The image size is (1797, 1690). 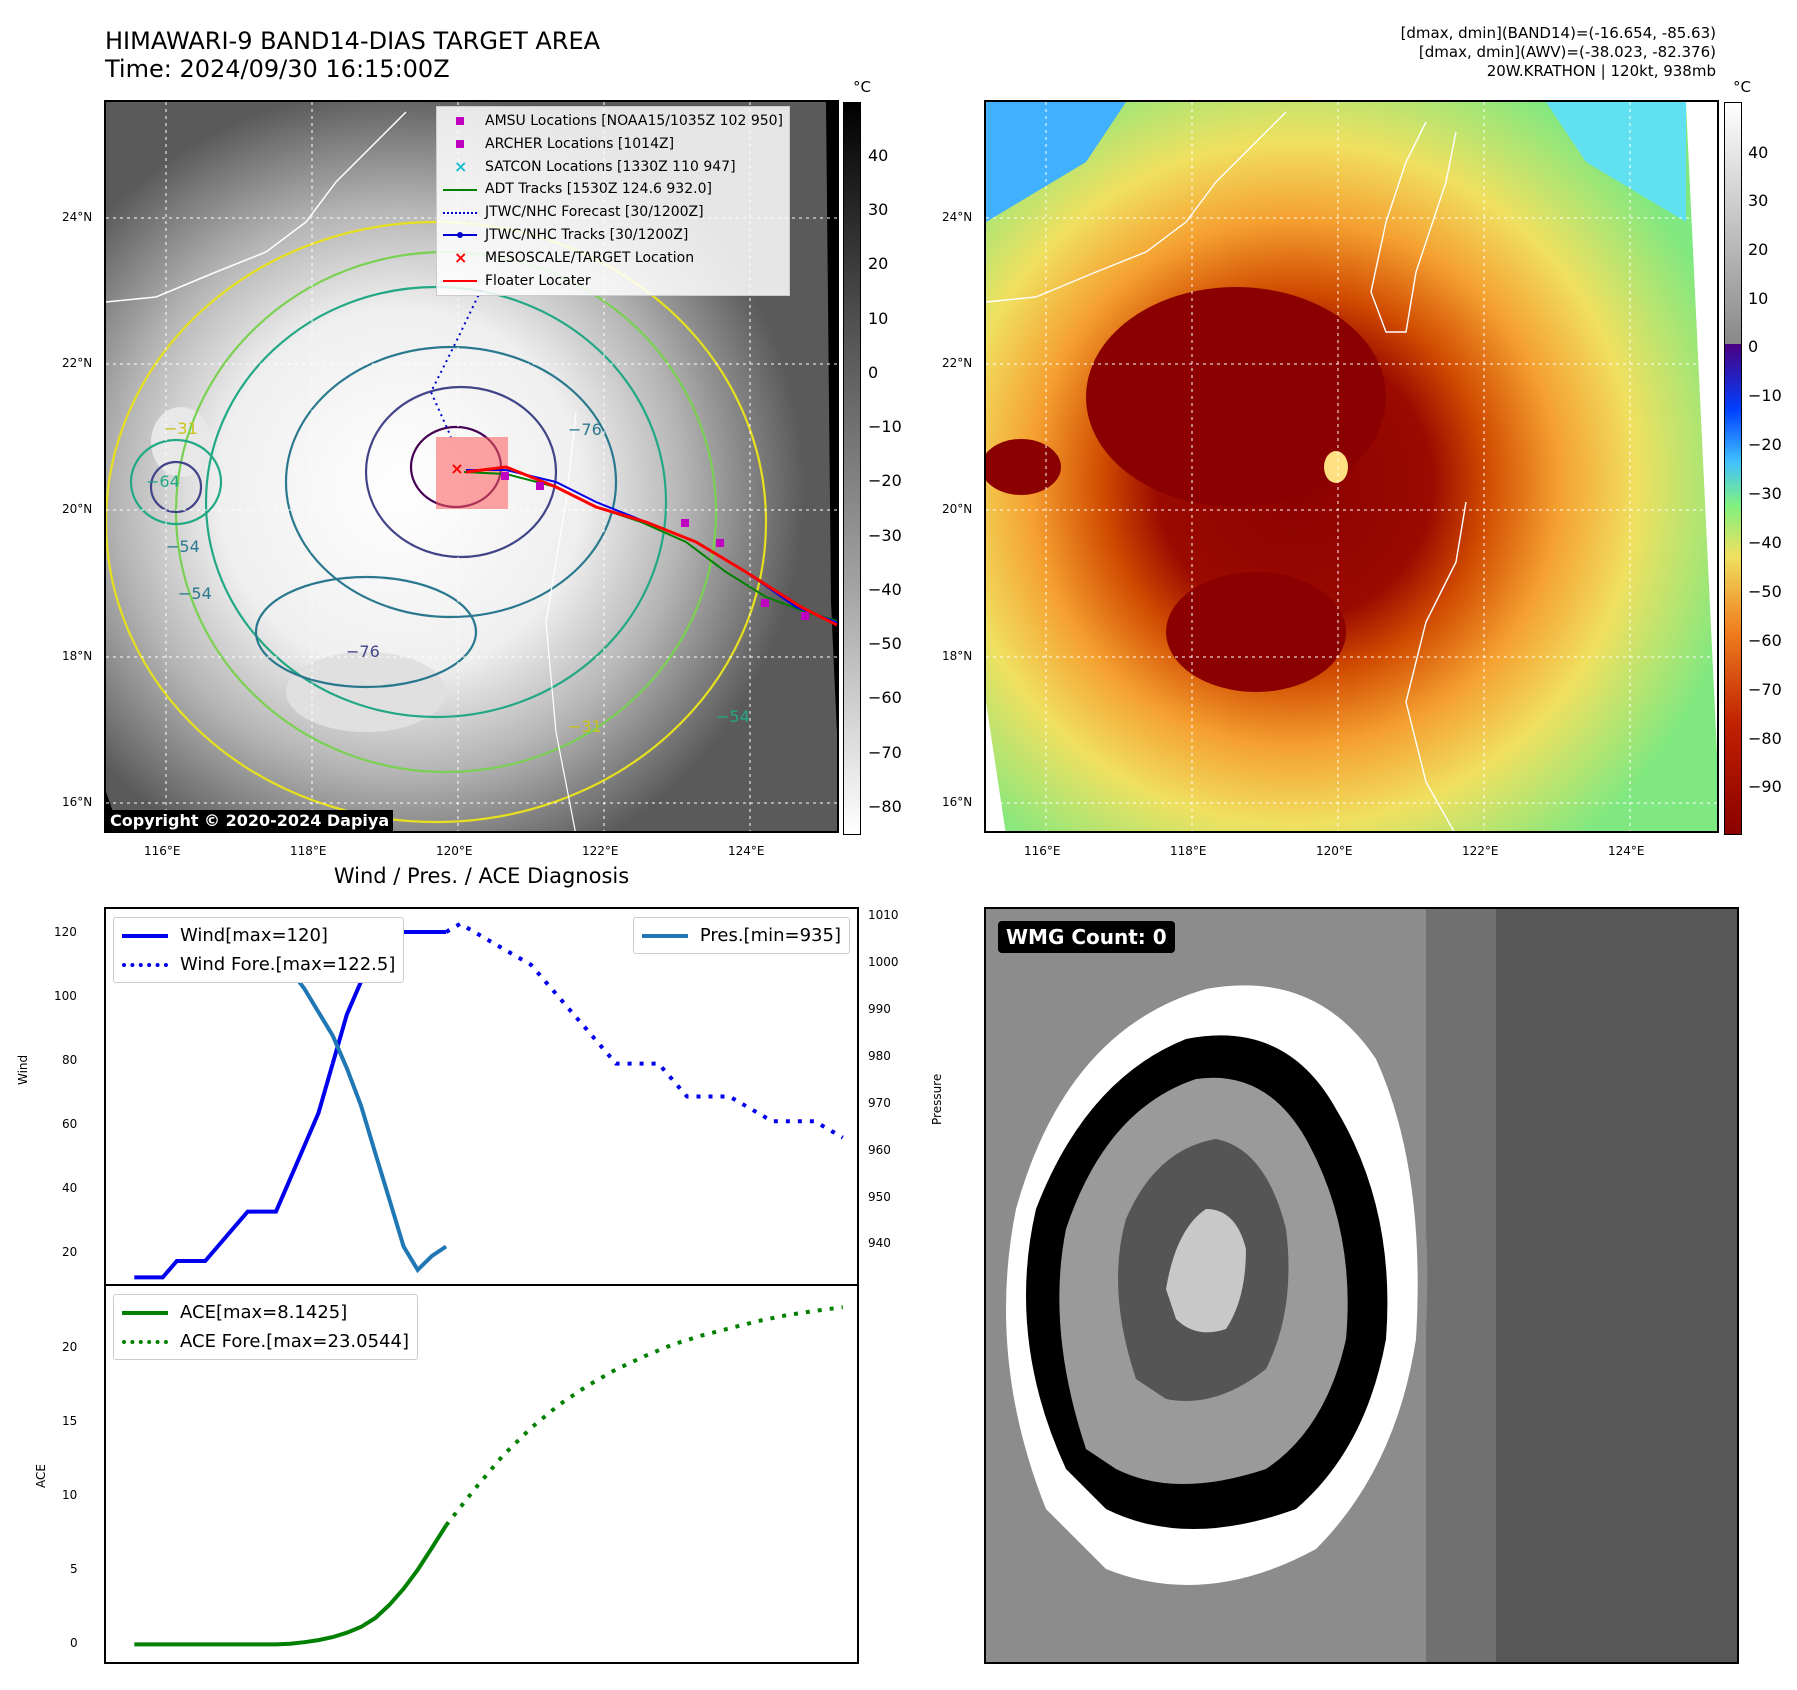 I want to click on colorbar-tick: −90, so click(x=1765, y=786).